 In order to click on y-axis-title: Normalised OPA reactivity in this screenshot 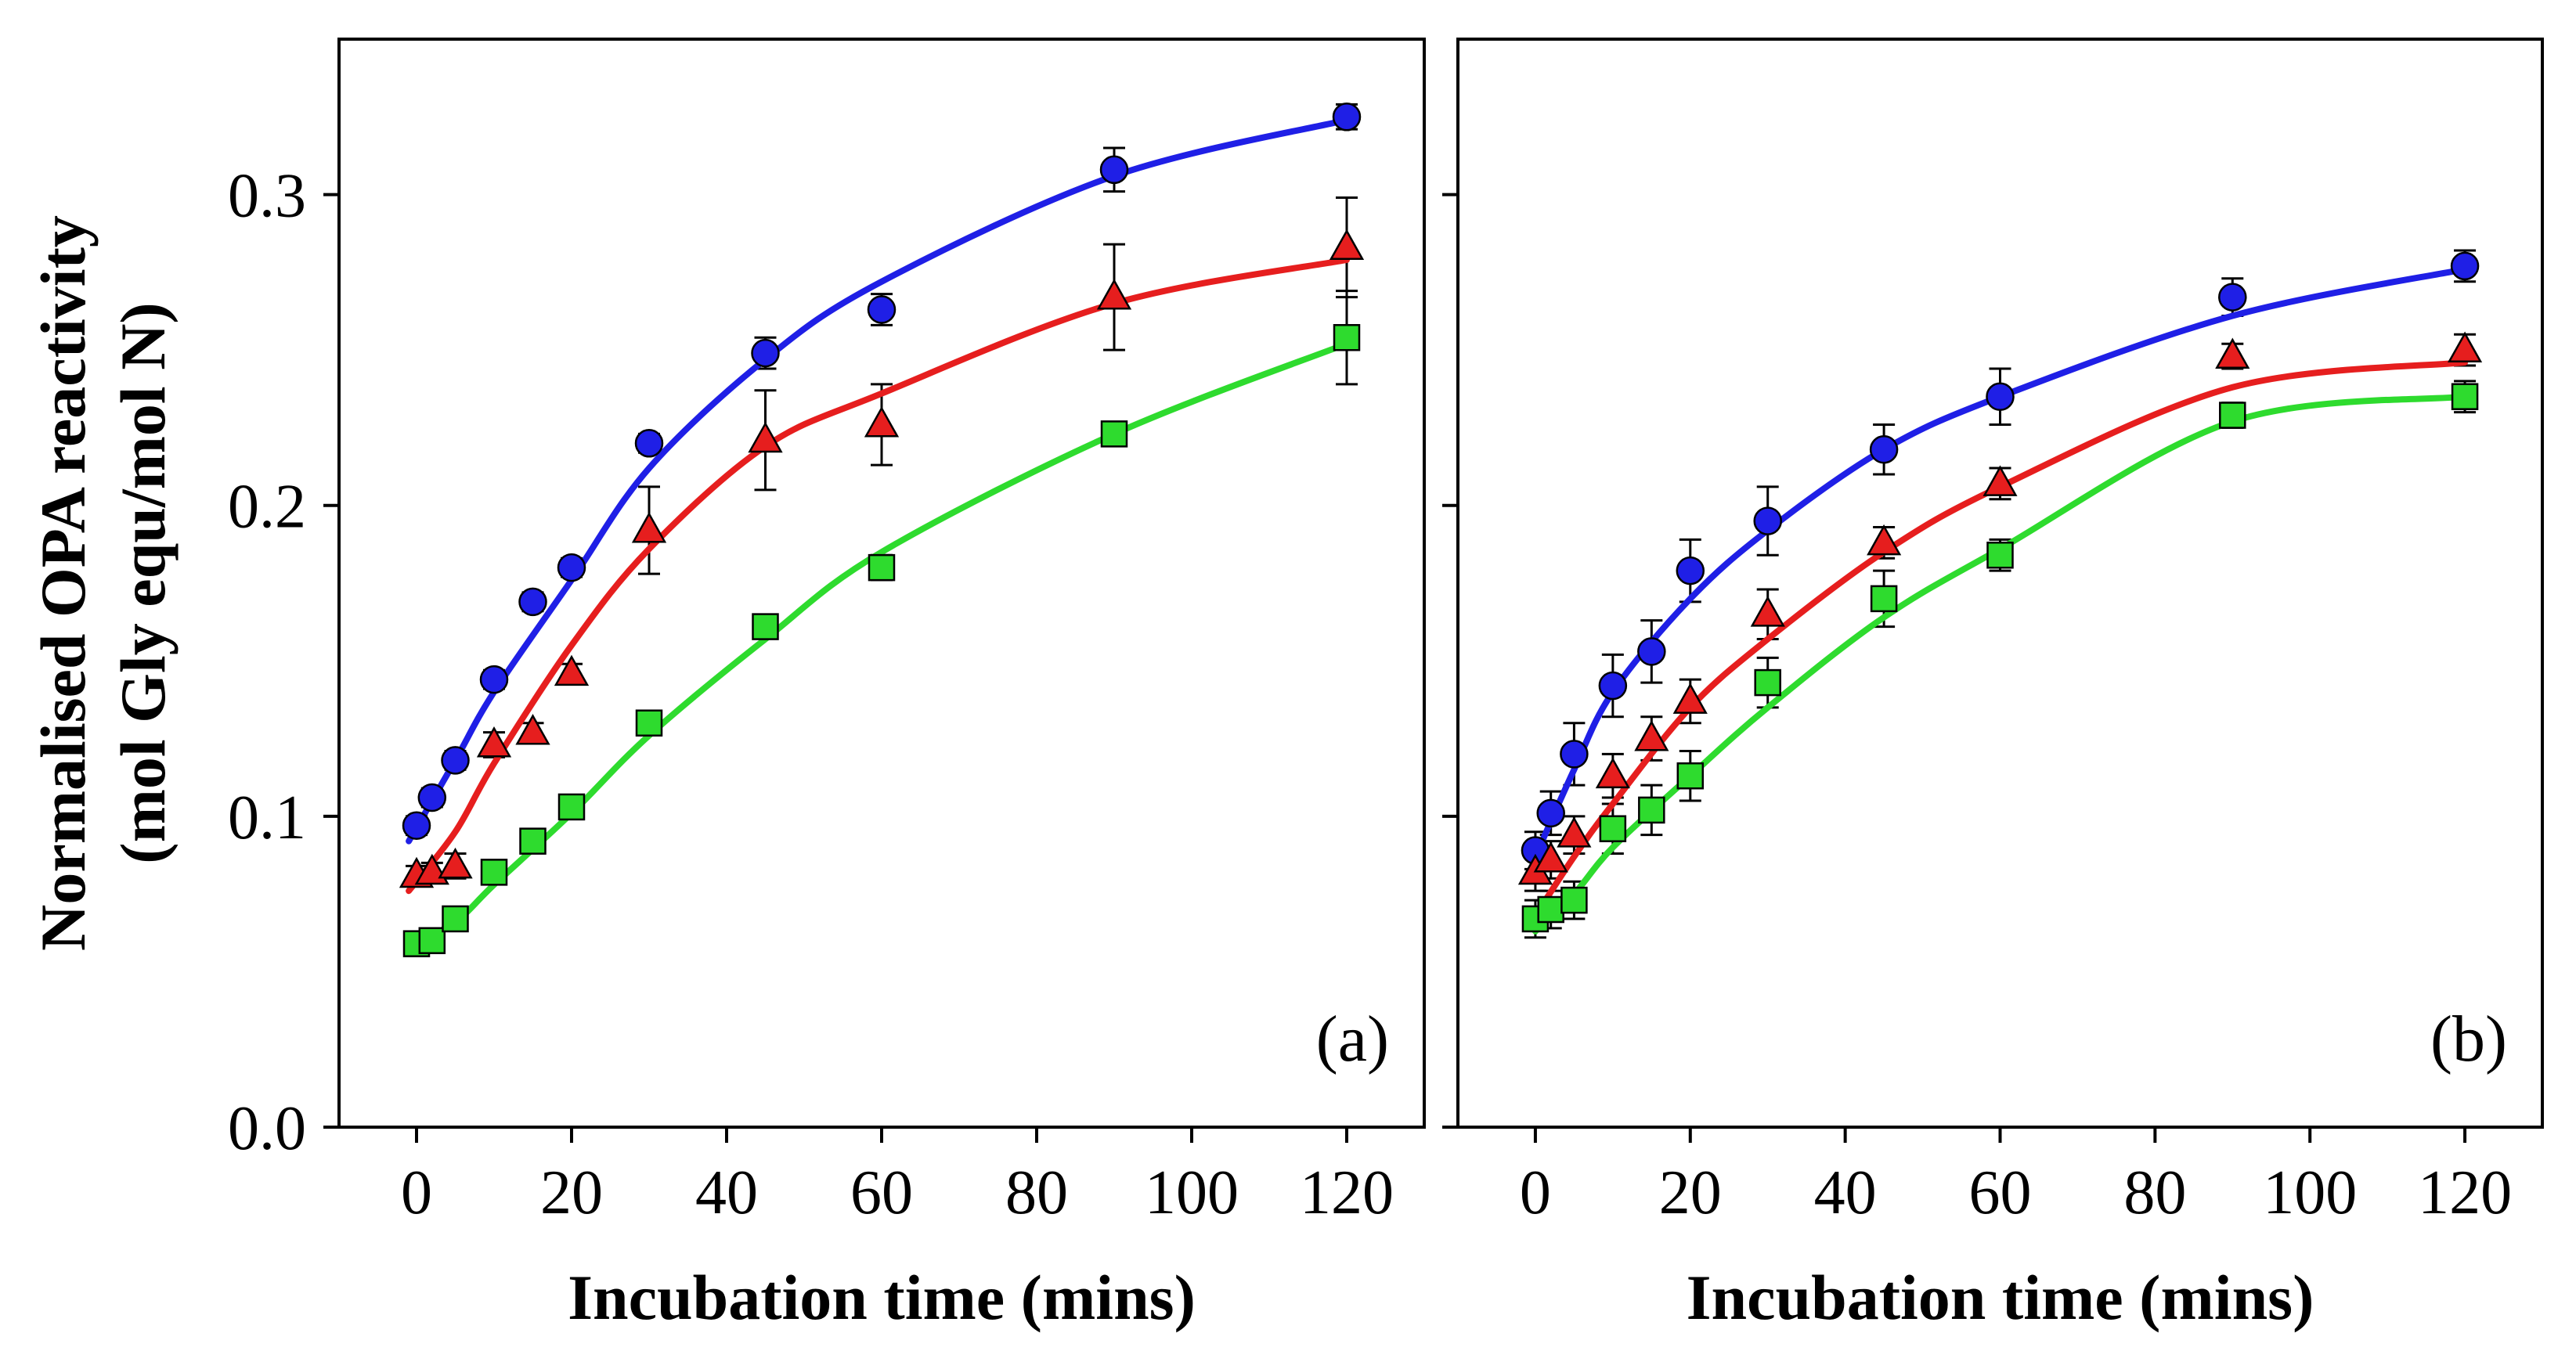, I will do `click(63, 583)`.